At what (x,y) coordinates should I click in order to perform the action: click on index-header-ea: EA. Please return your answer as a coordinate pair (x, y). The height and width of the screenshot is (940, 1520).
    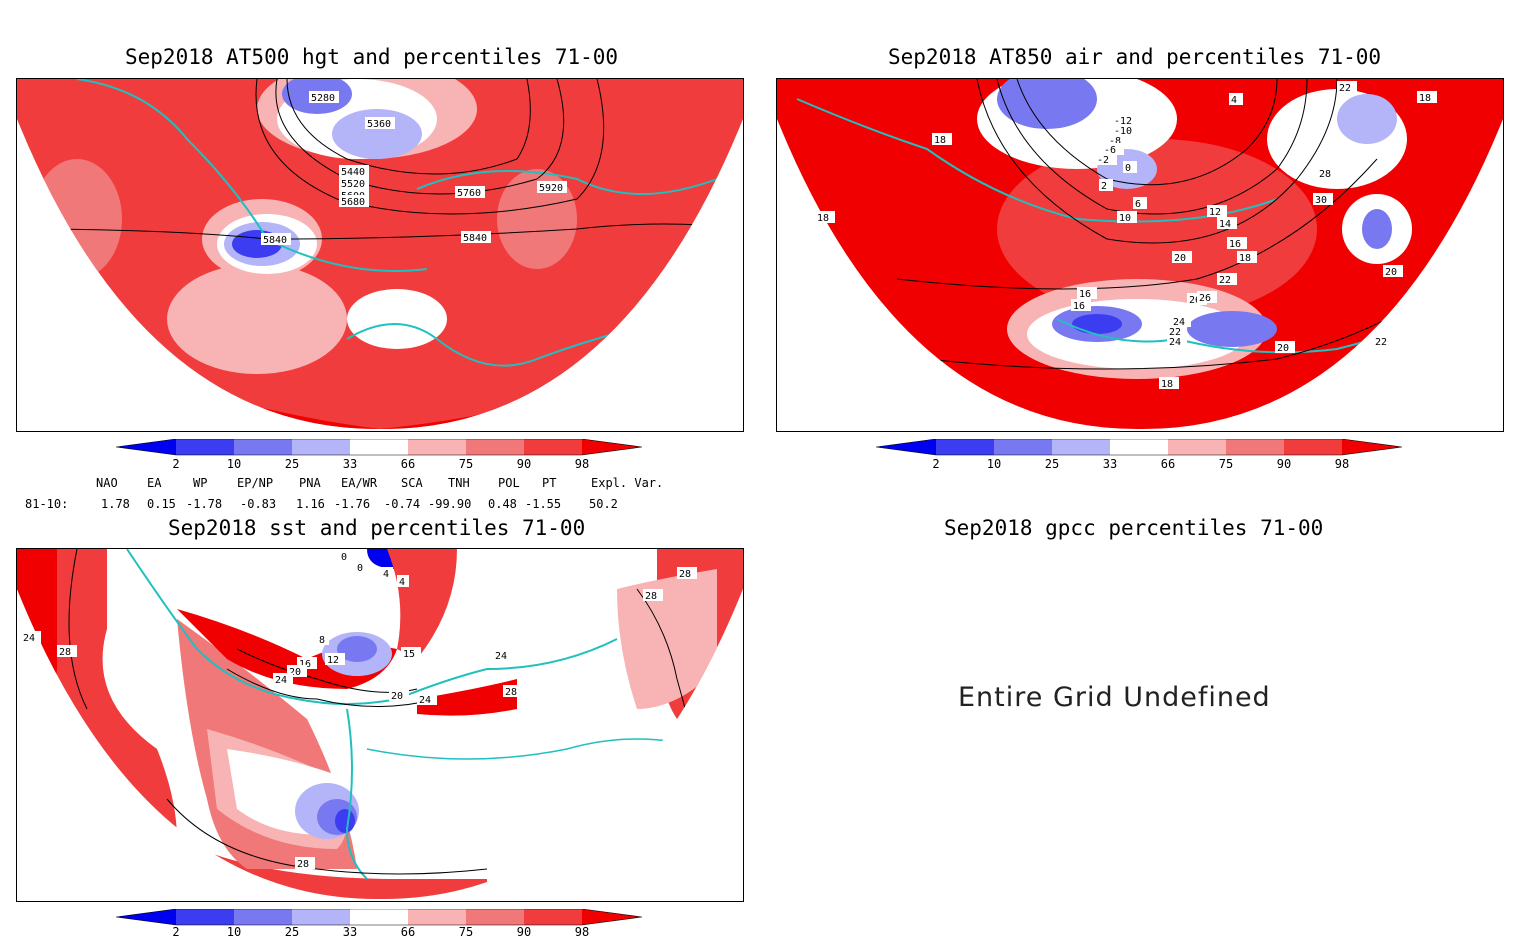
    Looking at the image, I should click on (154, 483).